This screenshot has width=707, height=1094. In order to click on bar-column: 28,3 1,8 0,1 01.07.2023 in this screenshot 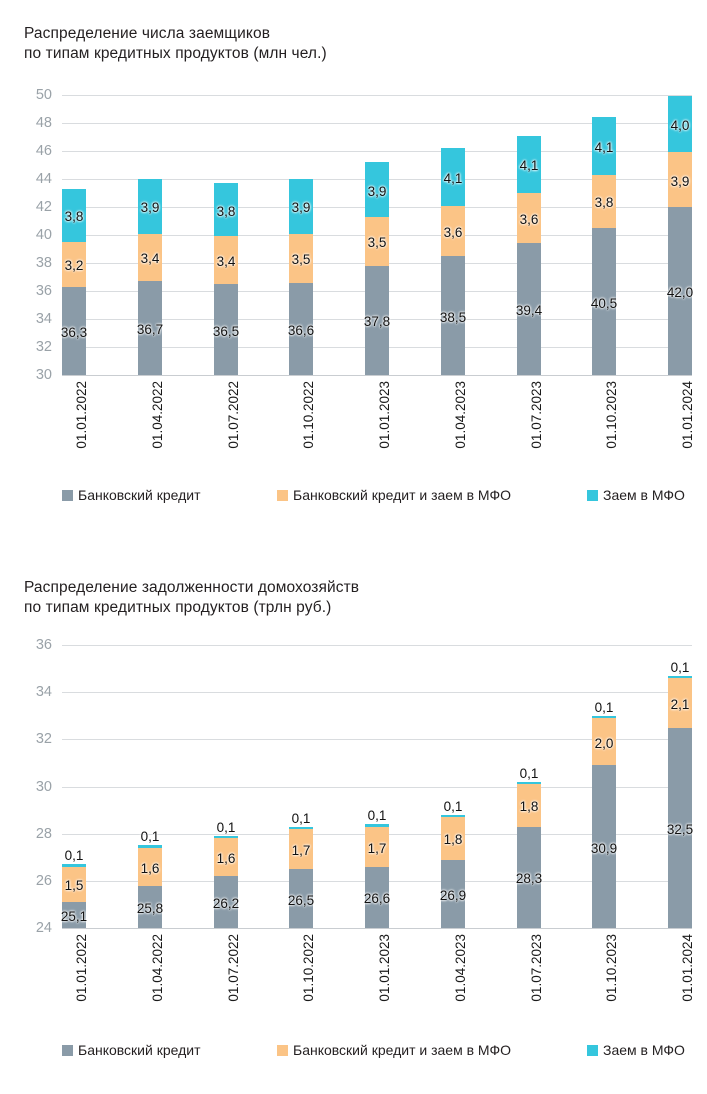, I will do `click(530, 823)`.